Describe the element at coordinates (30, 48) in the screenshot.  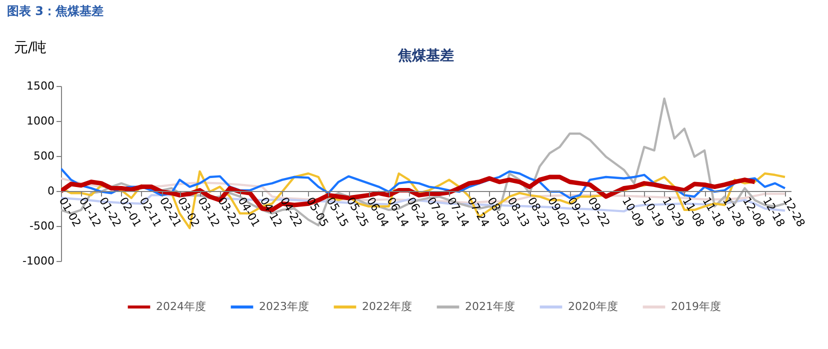
I see `y-axis-title: 元/吨` at that location.